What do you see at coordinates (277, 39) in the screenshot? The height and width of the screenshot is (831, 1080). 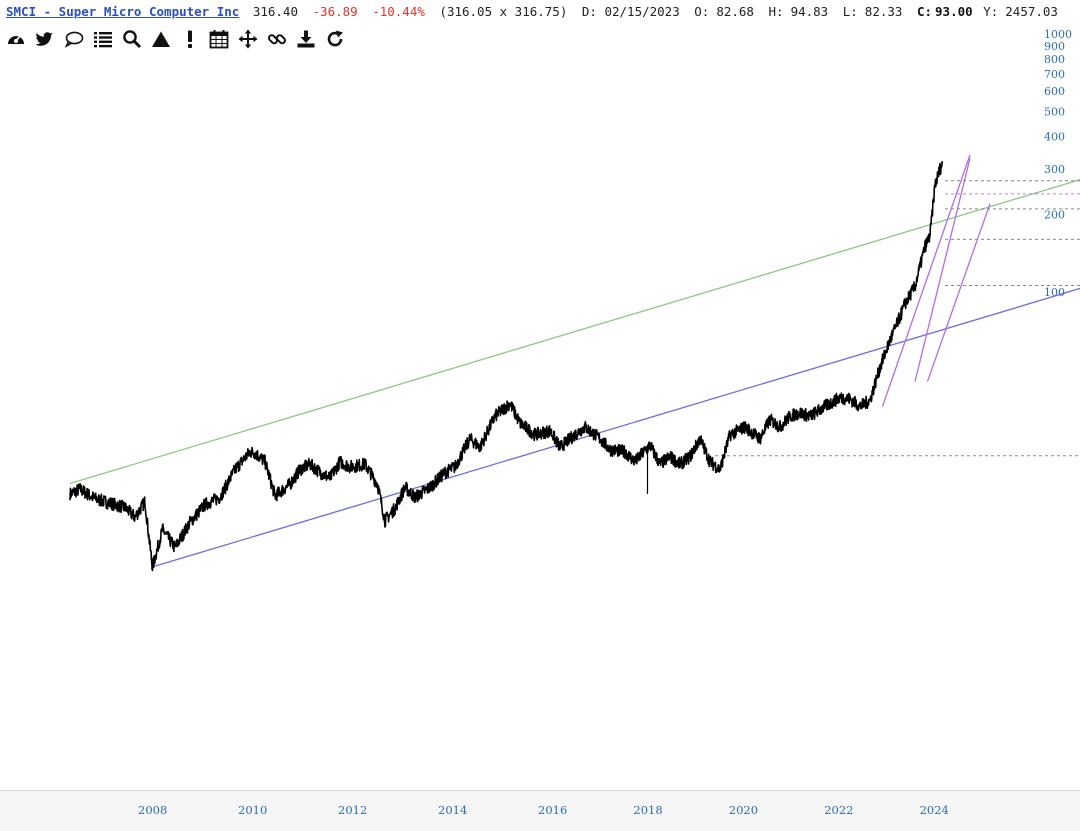 I see `link-icon` at bounding box center [277, 39].